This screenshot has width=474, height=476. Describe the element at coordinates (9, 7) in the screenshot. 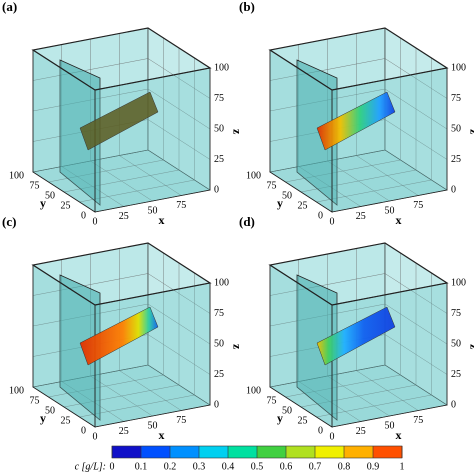

I see `panel-label: (a)` at that location.